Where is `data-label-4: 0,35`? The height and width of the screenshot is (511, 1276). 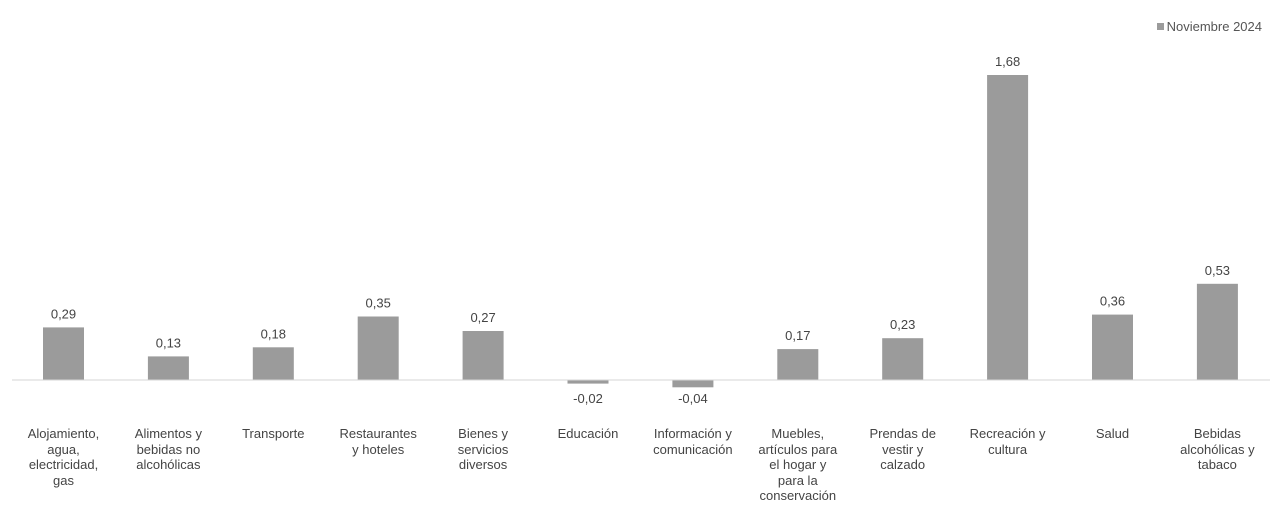
data-label-4: 0,35 is located at coordinates (378, 303).